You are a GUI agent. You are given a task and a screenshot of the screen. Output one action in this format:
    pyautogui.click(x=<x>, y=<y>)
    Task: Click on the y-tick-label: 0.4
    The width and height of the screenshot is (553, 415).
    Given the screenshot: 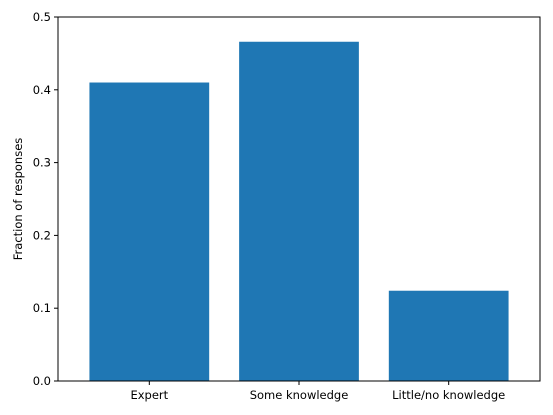 What is the action you would take?
    pyautogui.click(x=42, y=90)
    